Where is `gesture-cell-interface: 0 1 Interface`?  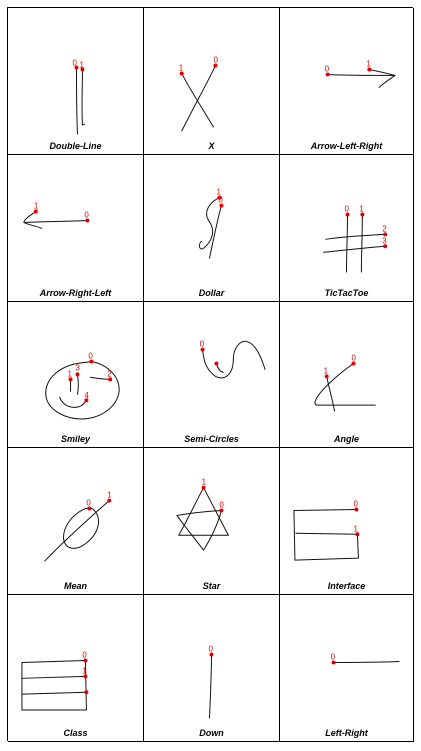
gesture-cell-interface: 0 1 Interface is located at coordinates (347, 522).